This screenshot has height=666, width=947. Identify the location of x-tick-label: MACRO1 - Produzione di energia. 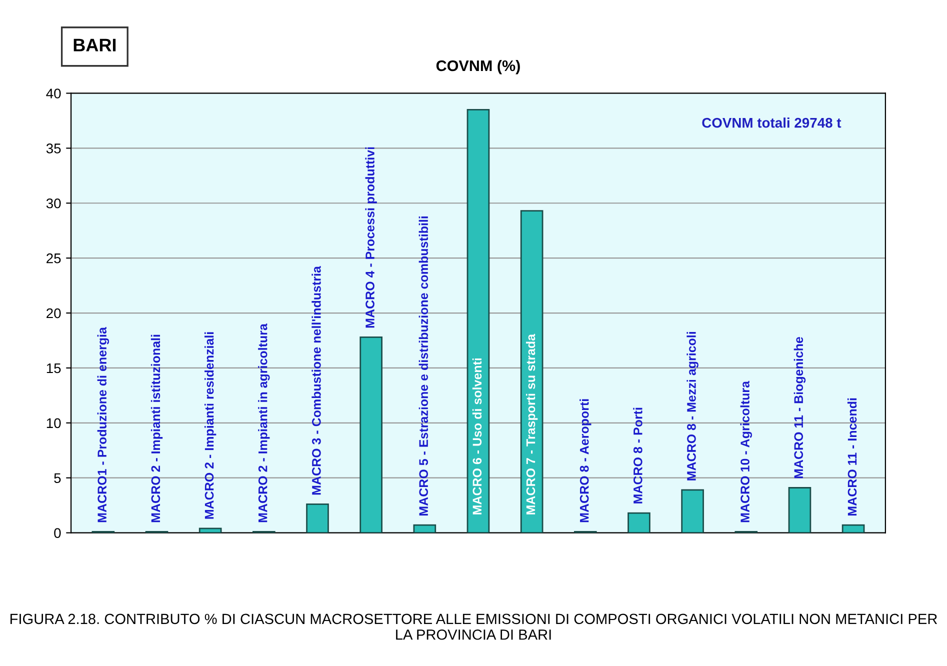
(103, 424).